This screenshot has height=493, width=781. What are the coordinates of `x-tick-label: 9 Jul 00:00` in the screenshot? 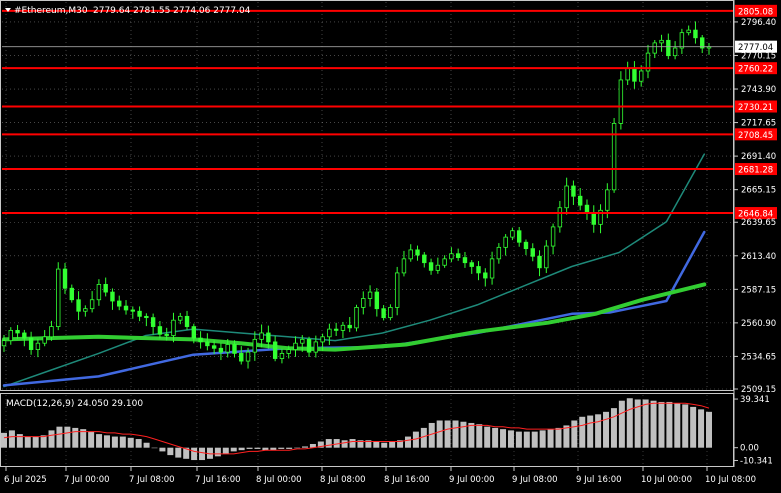 It's located at (472, 480).